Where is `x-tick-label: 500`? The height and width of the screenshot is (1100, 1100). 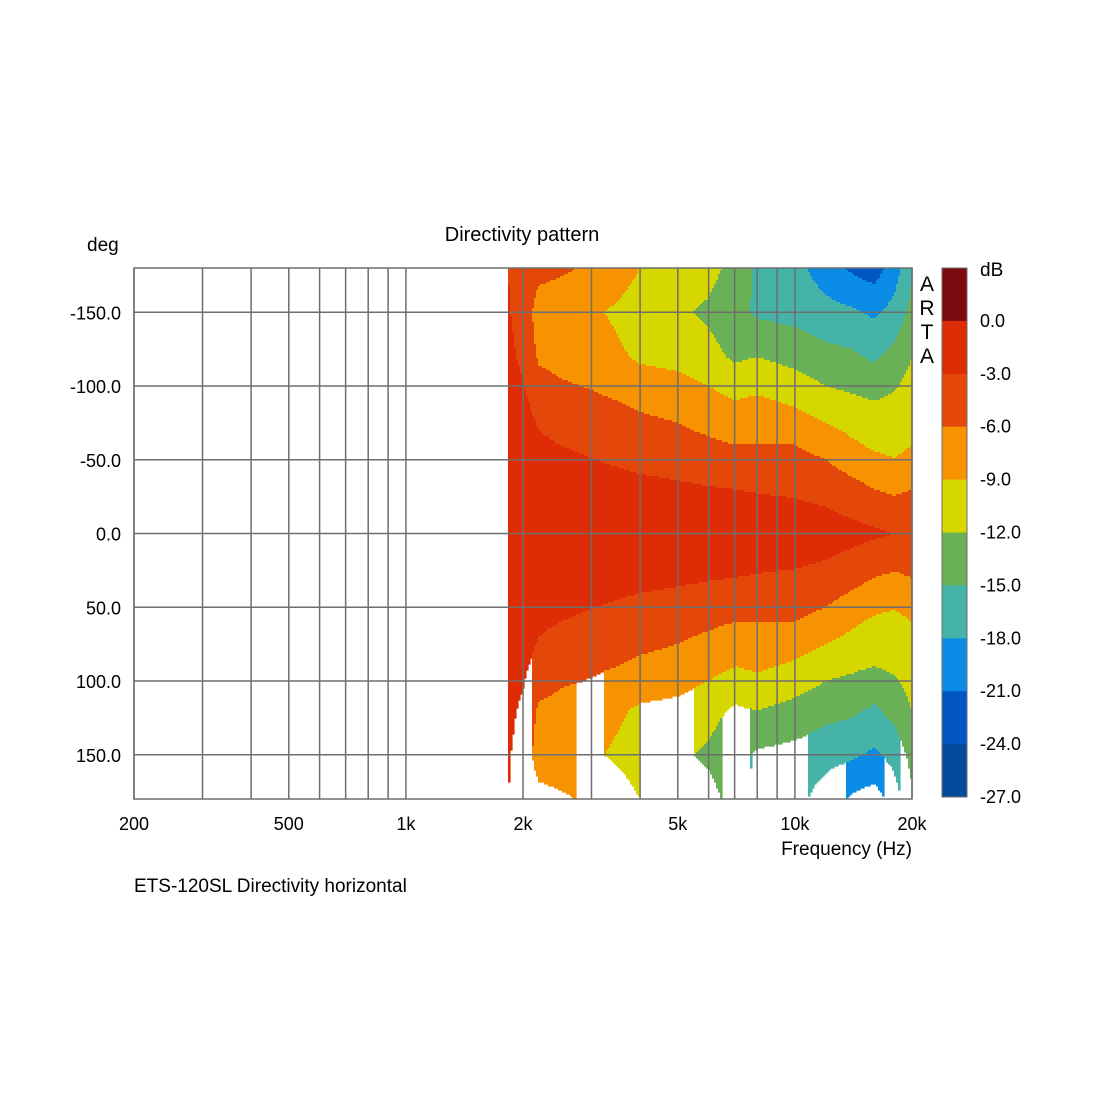
x-tick-label: 500 is located at coordinates (289, 824).